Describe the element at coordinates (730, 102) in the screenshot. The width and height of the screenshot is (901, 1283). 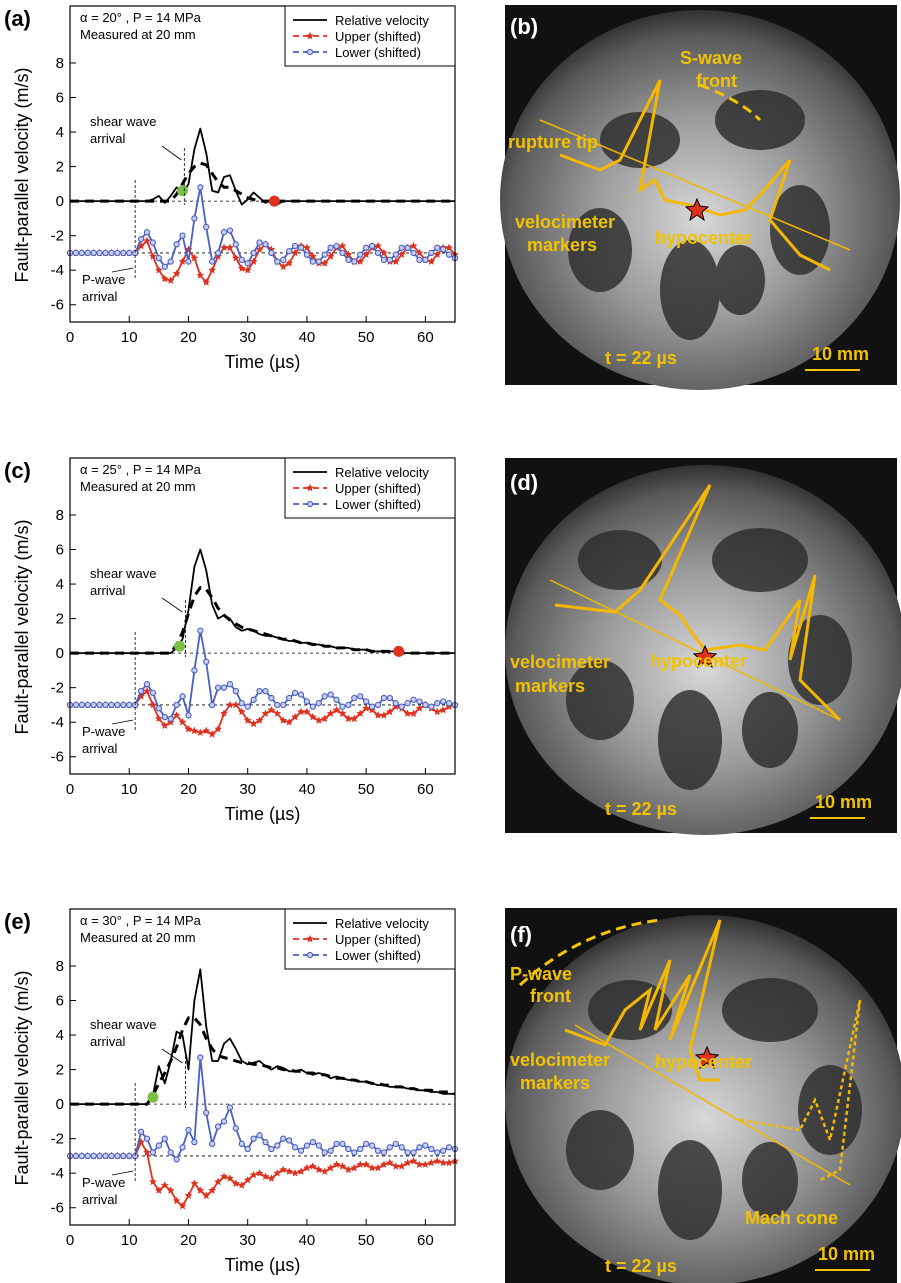
I see `s-wave-front` at that location.